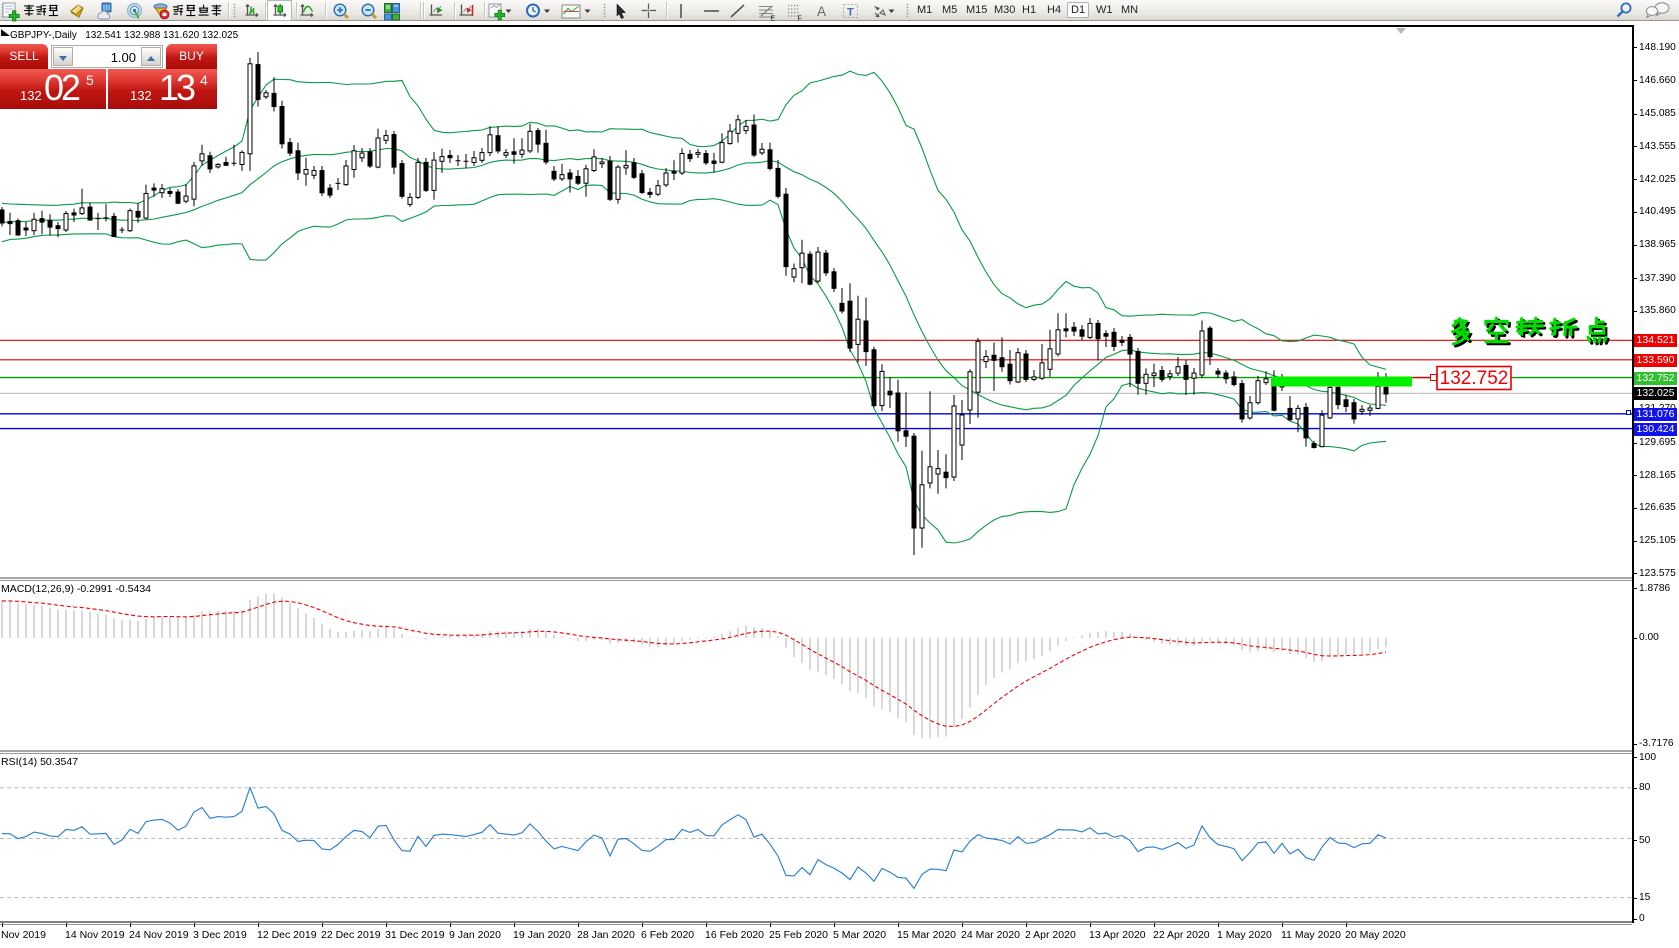  What do you see at coordinates (800, 19) in the screenshot?
I see `svg-text: F` at bounding box center [800, 19].